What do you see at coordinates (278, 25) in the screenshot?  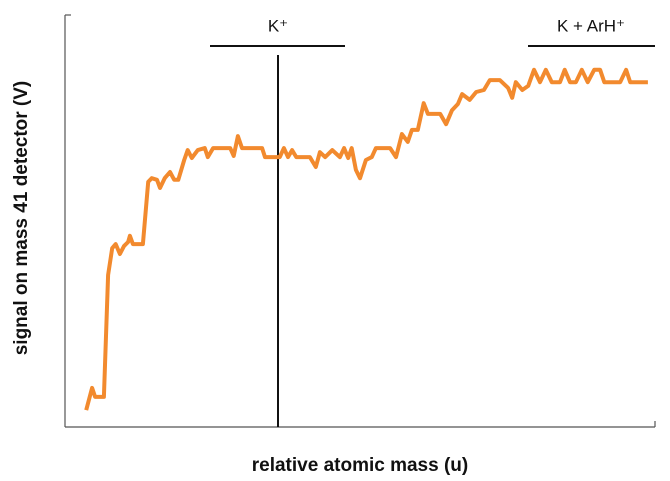 I see `annotation: K⁺` at bounding box center [278, 25].